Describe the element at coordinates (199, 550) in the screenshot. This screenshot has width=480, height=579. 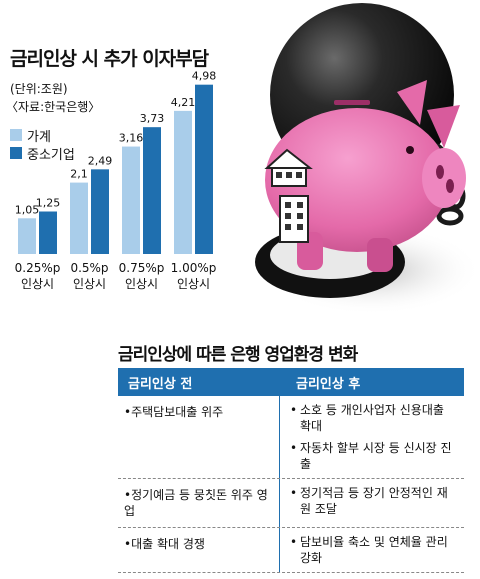
I see `before-cell: •대출 확대 경쟁` at that location.